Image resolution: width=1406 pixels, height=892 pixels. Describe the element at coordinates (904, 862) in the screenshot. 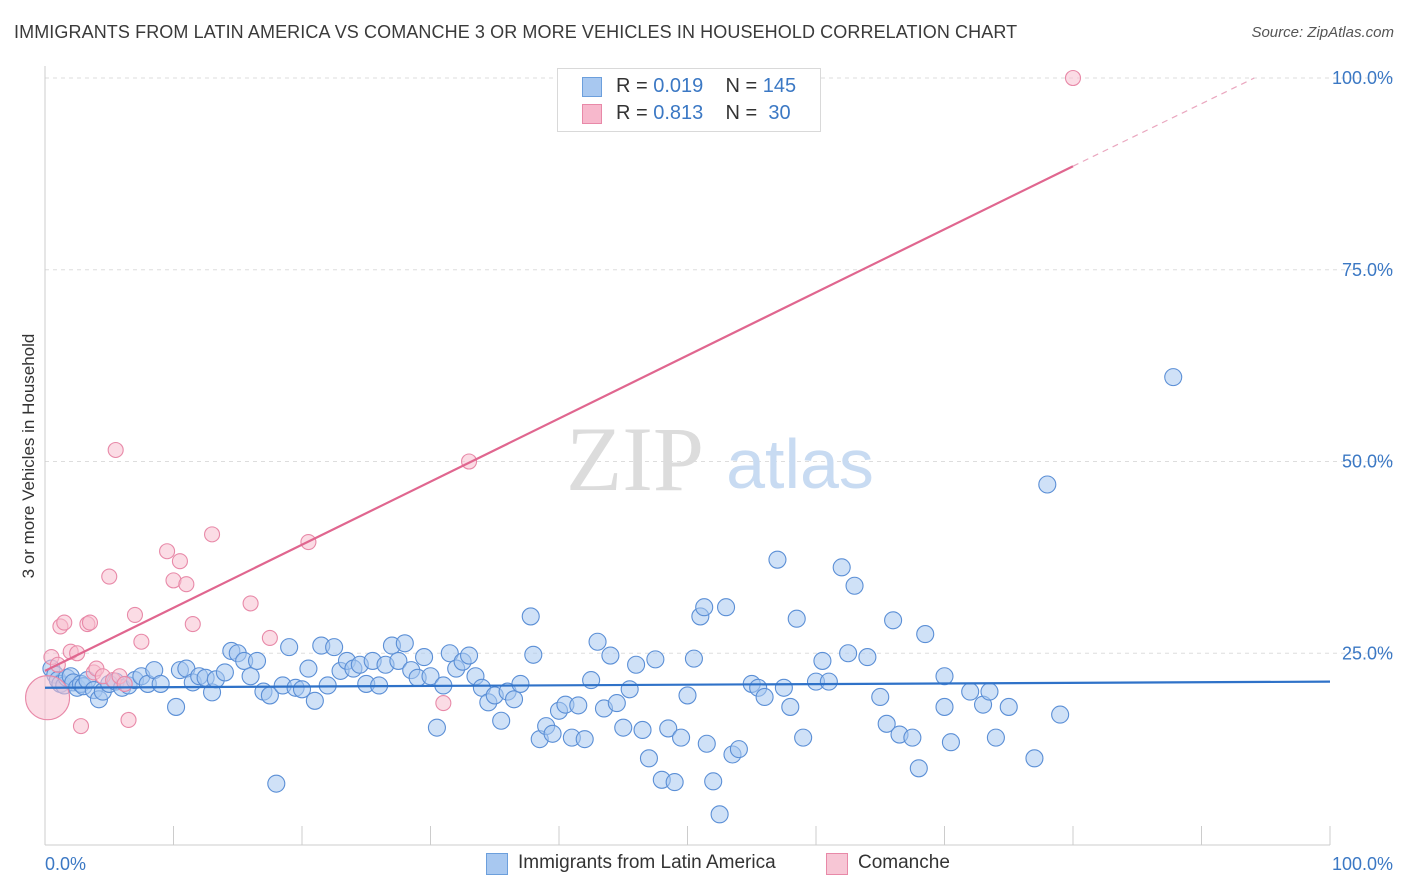

I see `bottom-legend-label: Comanche` at that location.